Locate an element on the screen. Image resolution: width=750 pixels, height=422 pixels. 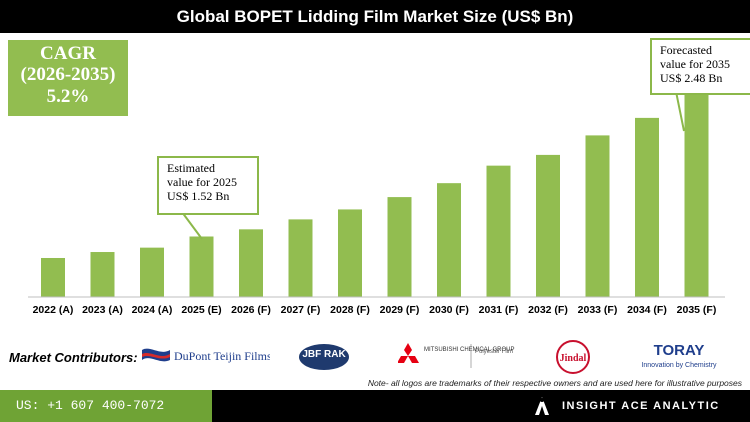
x-tick-label: 2031 (F) is located at coordinates (499, 310).